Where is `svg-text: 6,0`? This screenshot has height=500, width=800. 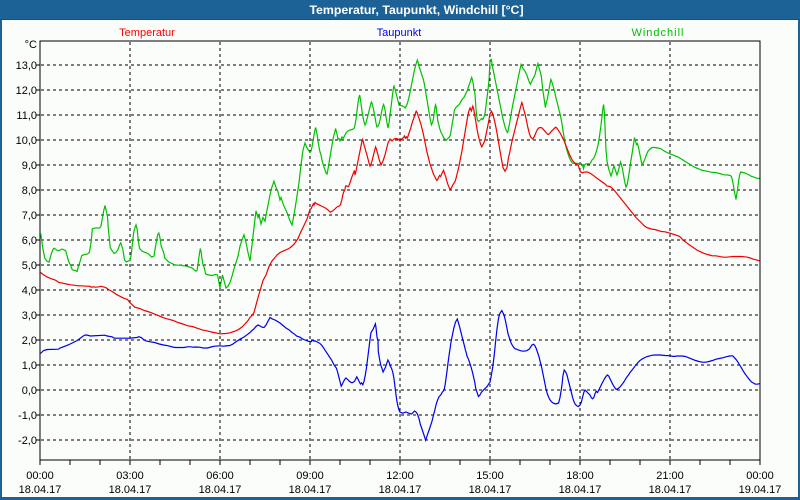 svg-text: 6,0 is located at coordinates (29, 241).